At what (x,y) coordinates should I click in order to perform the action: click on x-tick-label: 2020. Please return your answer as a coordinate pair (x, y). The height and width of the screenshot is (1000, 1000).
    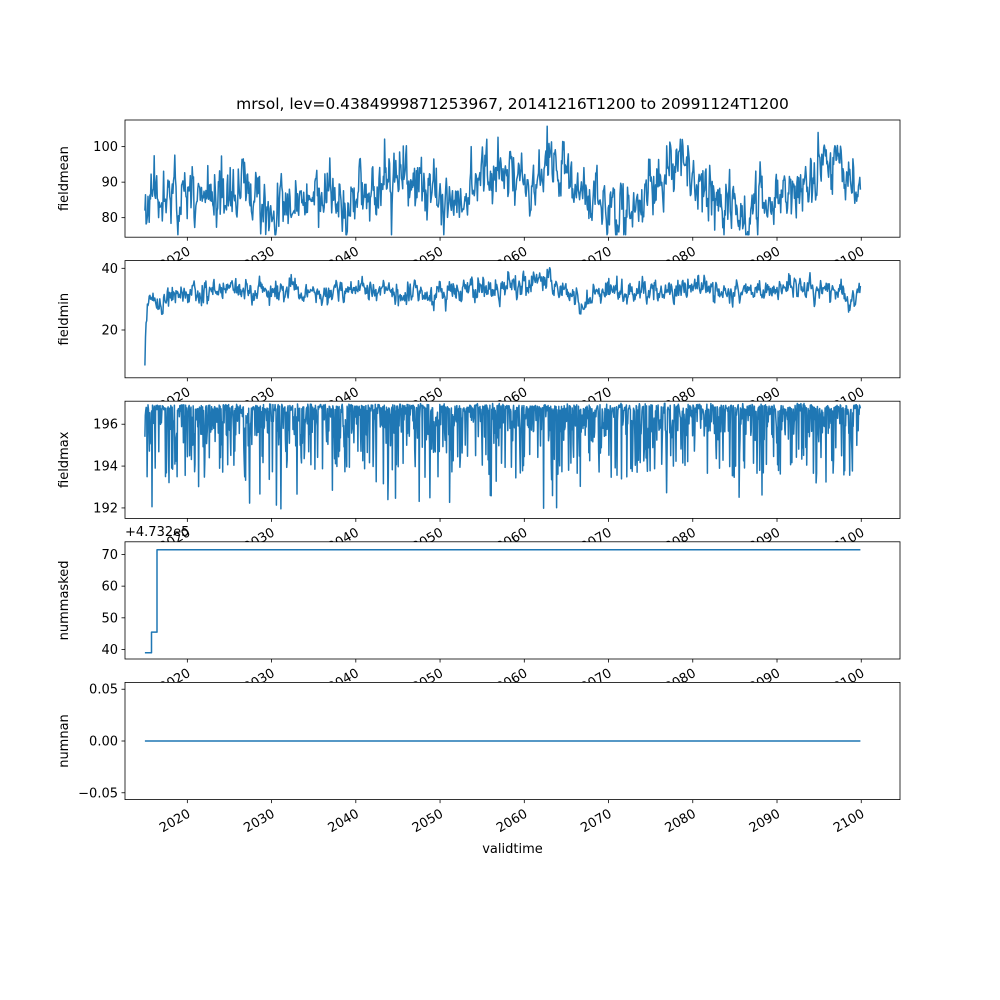
    Looking at the image, I should click on (175, 822).